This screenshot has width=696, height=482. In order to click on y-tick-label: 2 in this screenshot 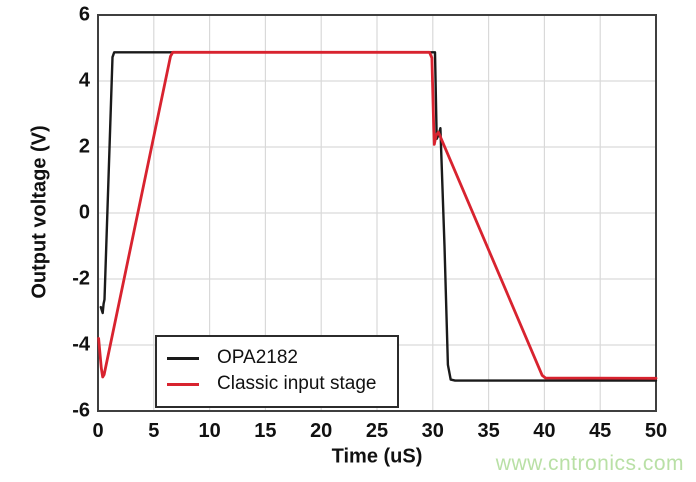, I will do `click(84, 146)`.